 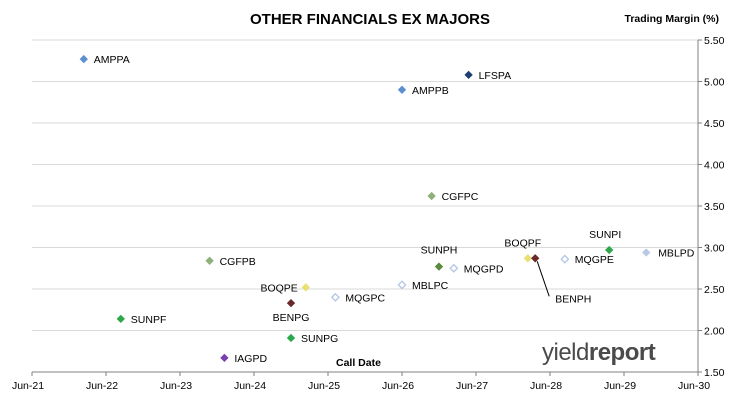 What do you see at coordinates (535, 258) in the screenshot?
I see `marker-benph` at bounding box center [535, 258].